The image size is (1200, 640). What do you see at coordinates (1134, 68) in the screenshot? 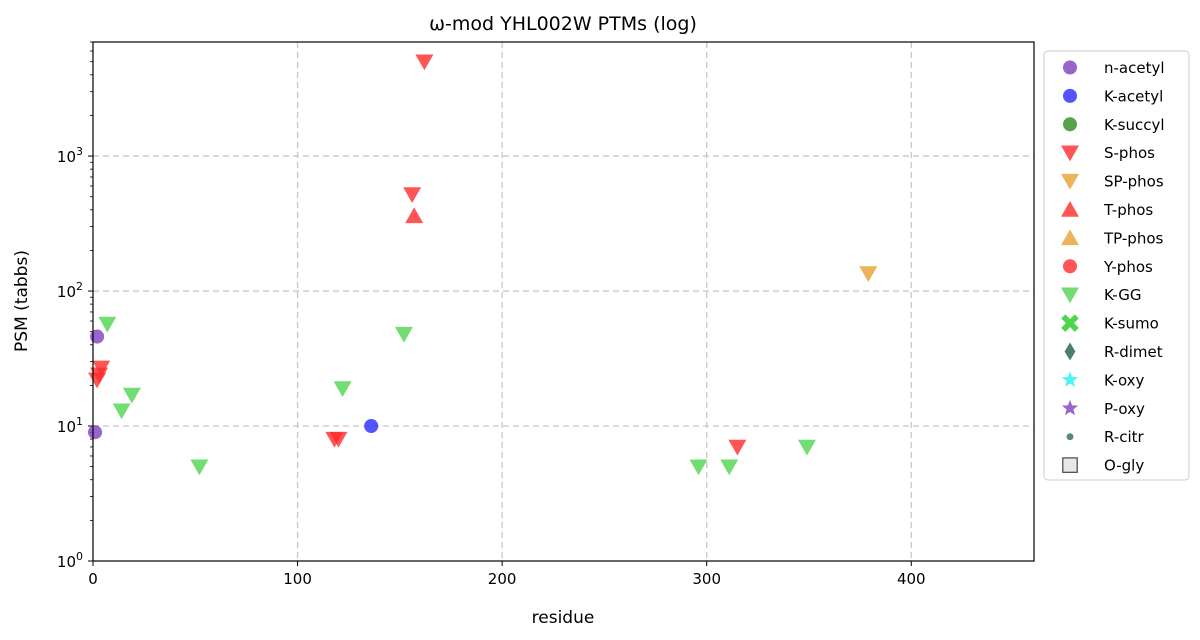
I see `legend-label: n-acetyl` at bounding box center [1134, 68].